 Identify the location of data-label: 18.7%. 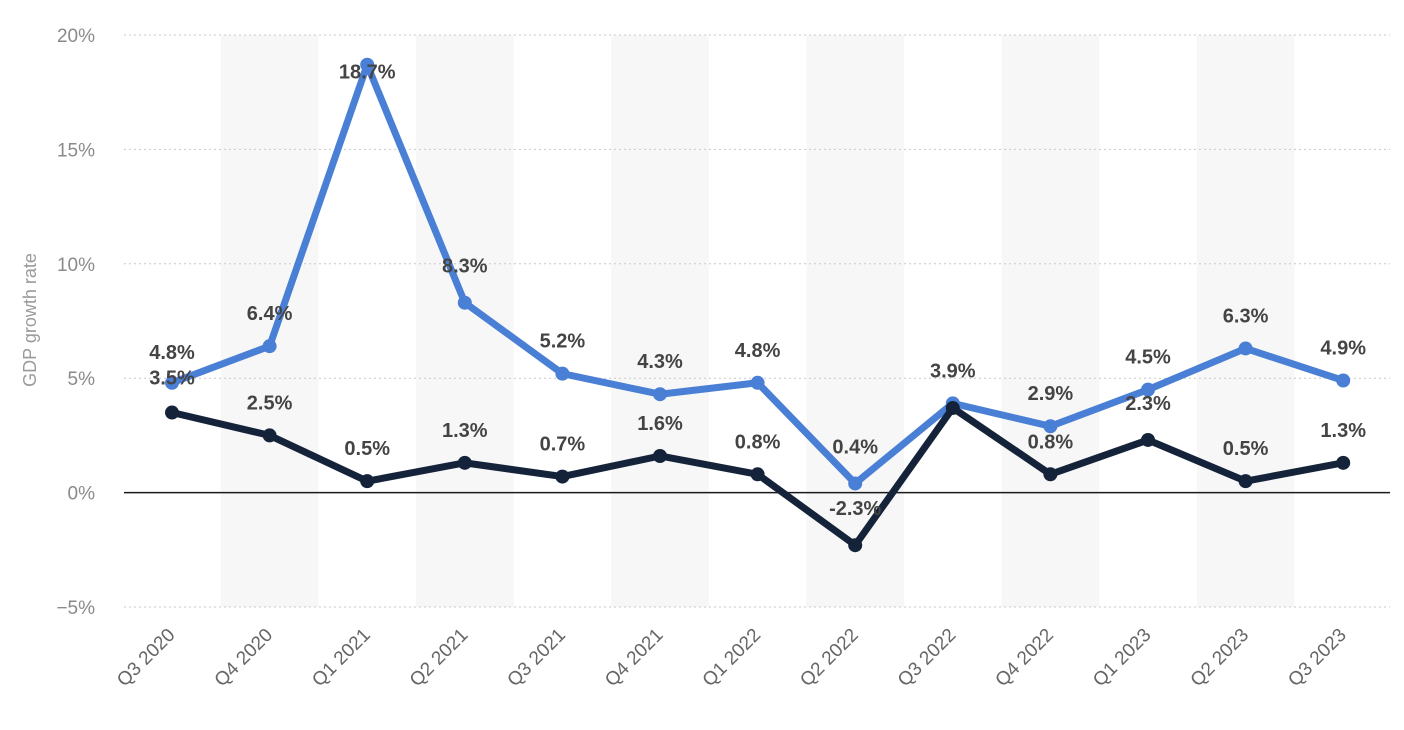
(367, 73).